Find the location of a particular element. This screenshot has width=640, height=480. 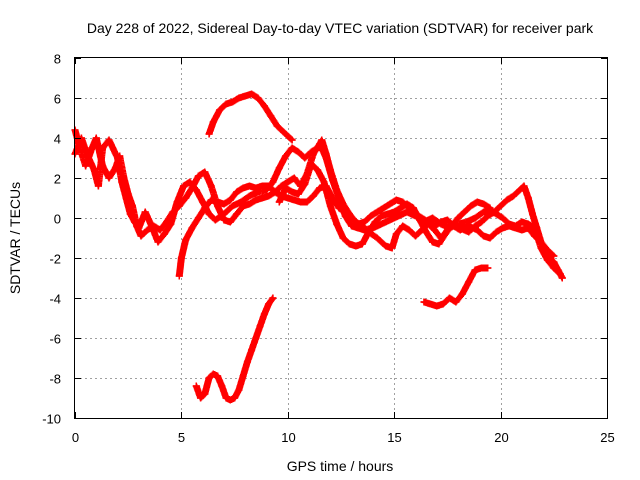

x-tick-label: 25 is located at coordinates (607, 437).